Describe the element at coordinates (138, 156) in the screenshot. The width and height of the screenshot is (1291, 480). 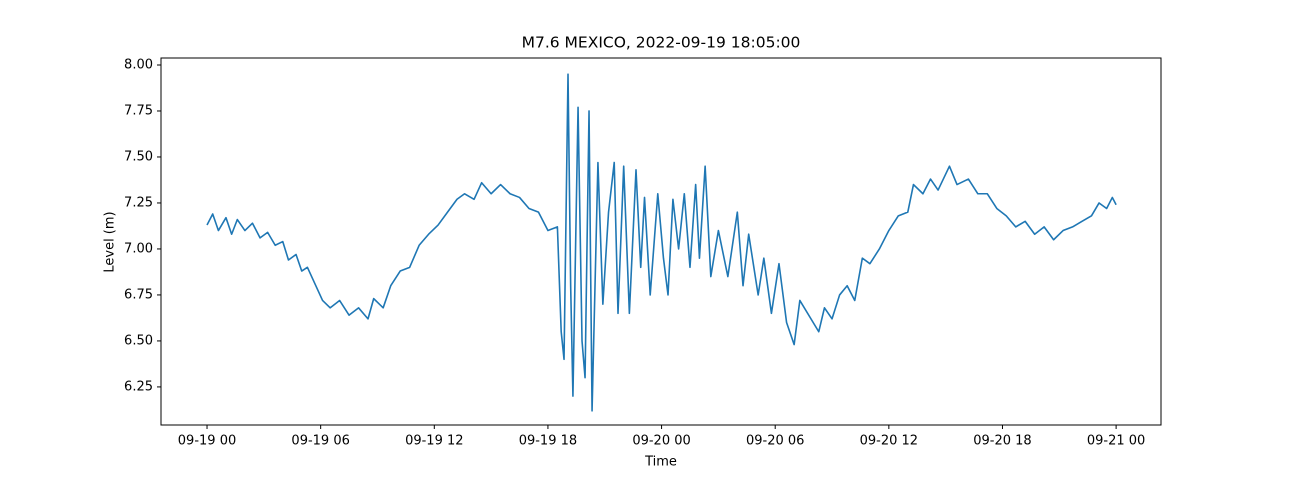
I see `y-tick-label: 7.50` at that location.